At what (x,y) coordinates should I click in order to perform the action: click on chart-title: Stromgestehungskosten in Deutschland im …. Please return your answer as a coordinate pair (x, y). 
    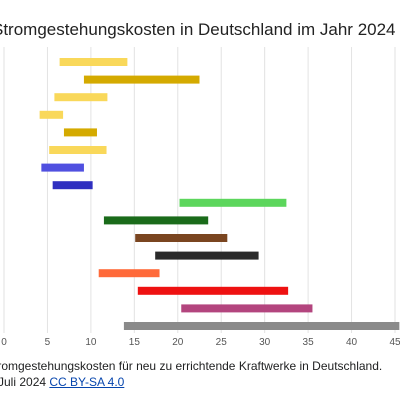
    Looking at the image, I should click on (198, 29).